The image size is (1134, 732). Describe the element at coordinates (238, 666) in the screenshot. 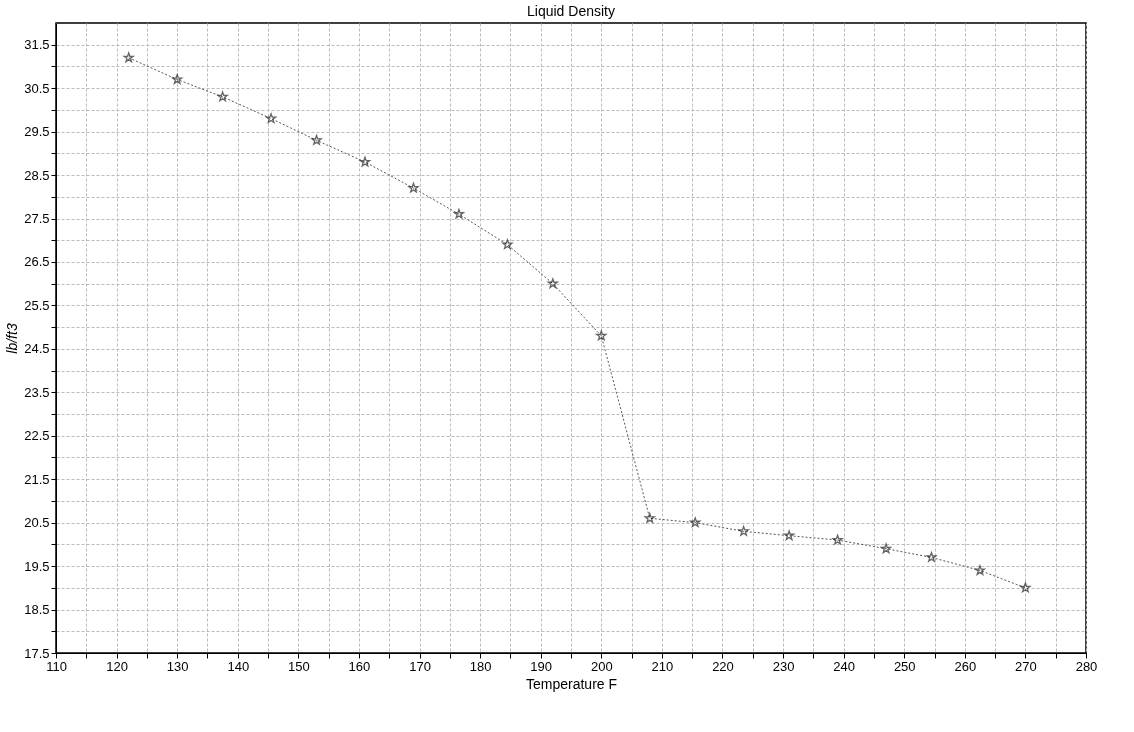

I see `x-tick-label: 140` at that location.